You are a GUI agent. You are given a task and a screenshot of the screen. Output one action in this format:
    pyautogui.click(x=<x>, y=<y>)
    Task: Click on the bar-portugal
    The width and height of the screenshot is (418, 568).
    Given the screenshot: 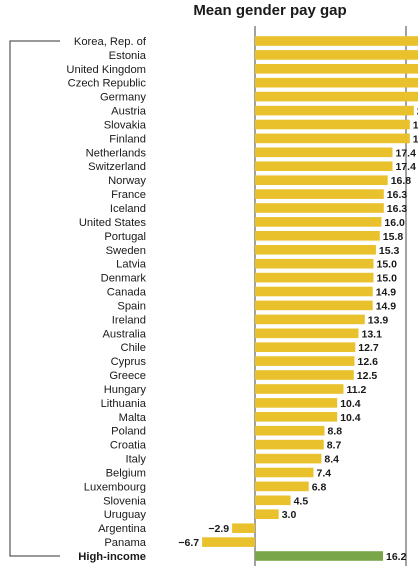 What is the action you would take?
    pyautogui.click(x=317, y=236)
    